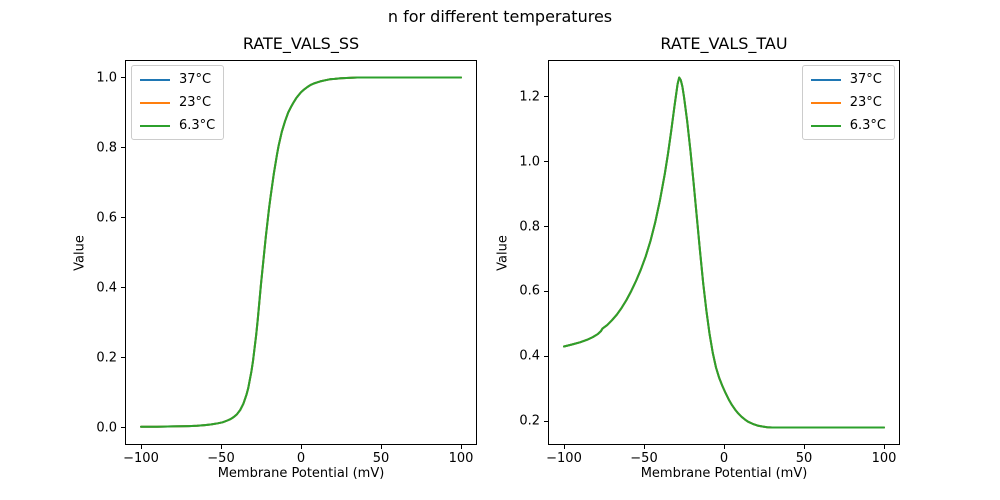 The image size is (1000, 500). Describe the element at coordinates (724, 43) in the screenshot. I see `subplot-title: RATE_VALS_TAU` at that location.